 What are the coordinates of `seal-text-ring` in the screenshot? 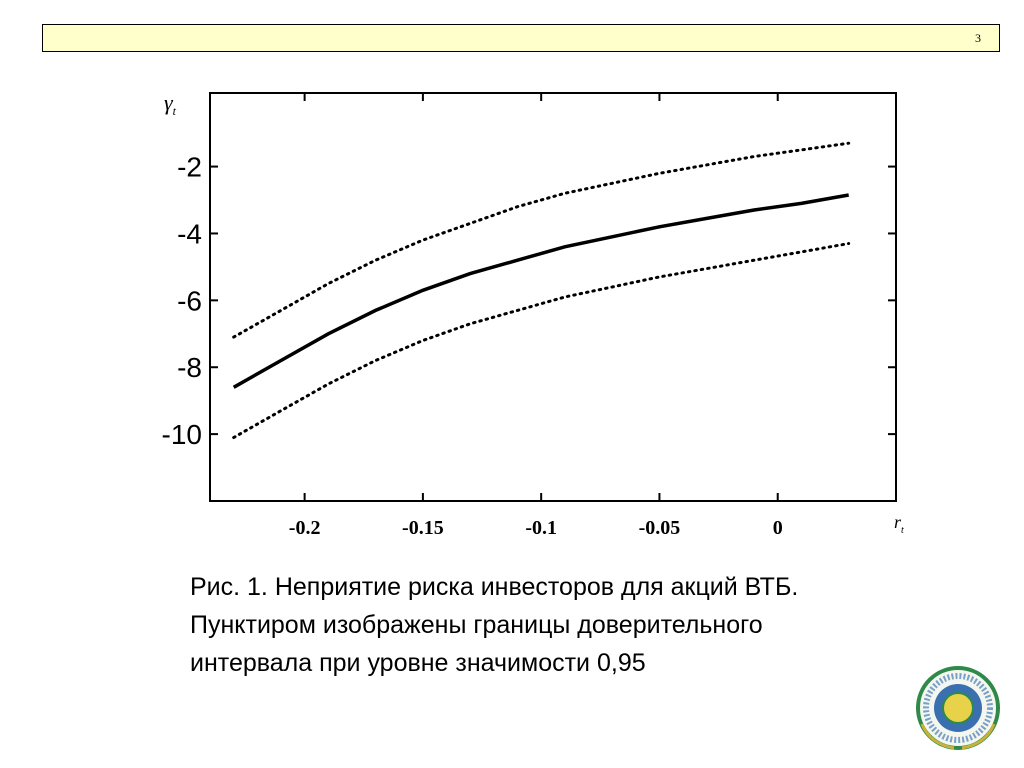 It's located at (958, 708).